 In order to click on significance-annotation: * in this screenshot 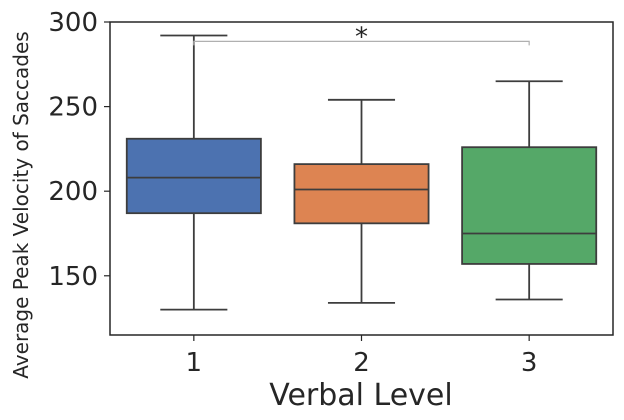, I will do `click(361, 37)`.